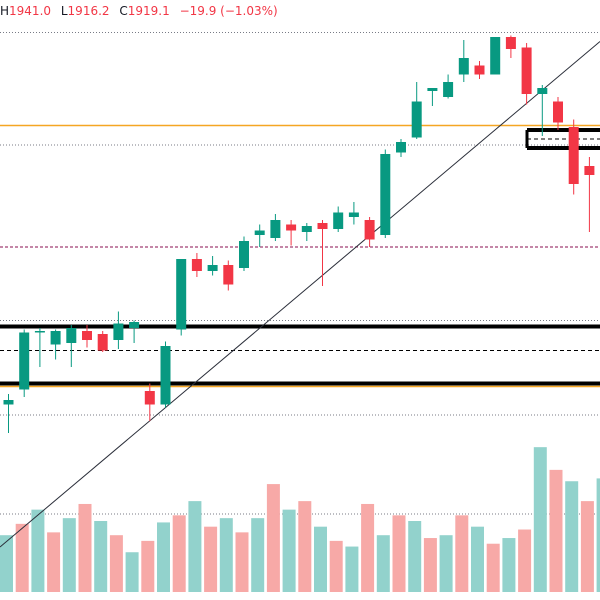 This screenshot has height=600, width=600. What do you see at coordinates (30, 11) in the screenshot?
I see `high-value: 1941.0` at bounding box center [30, 11].